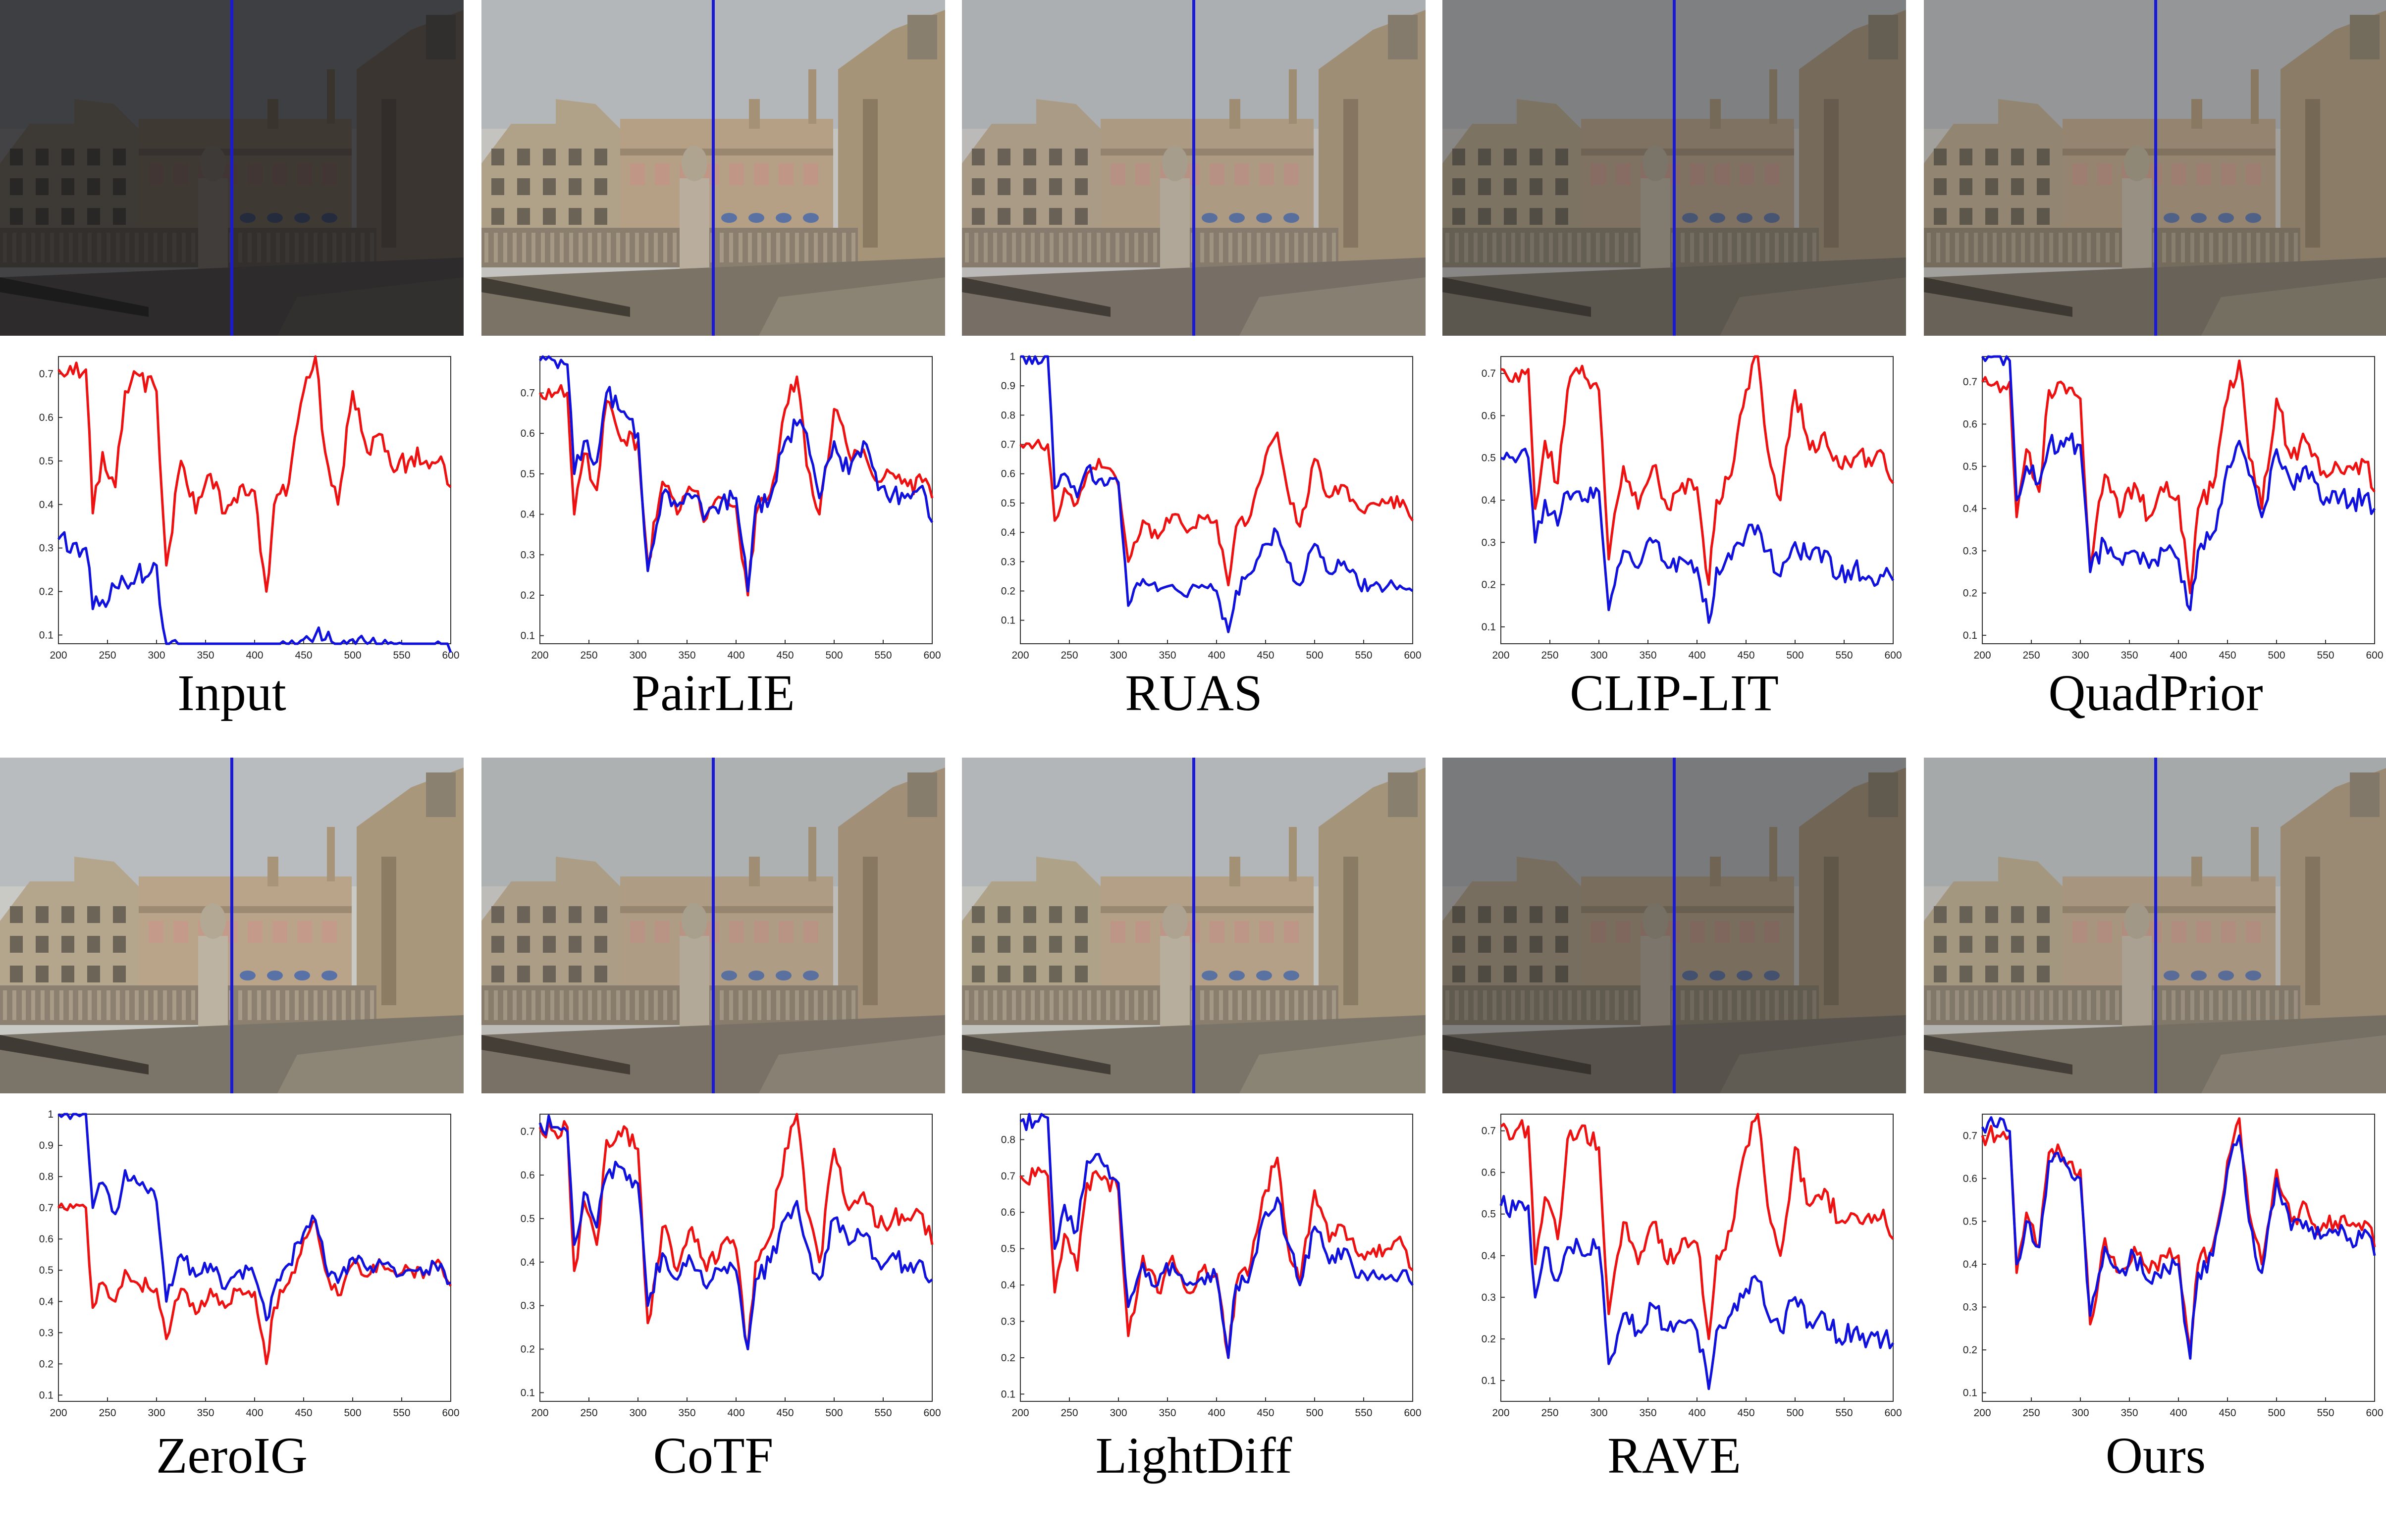  I want to click on method-caption: RUAS, so click(1194, 693).